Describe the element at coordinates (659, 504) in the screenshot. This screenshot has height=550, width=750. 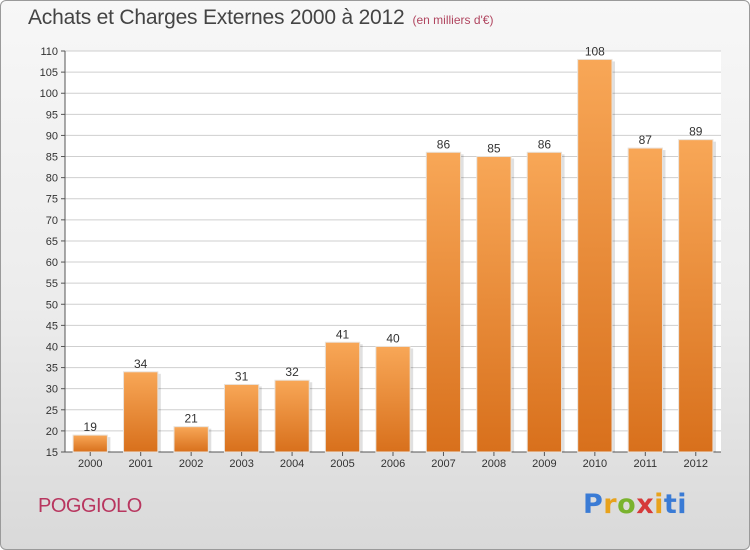
I see `logo-letter: i` at that location.